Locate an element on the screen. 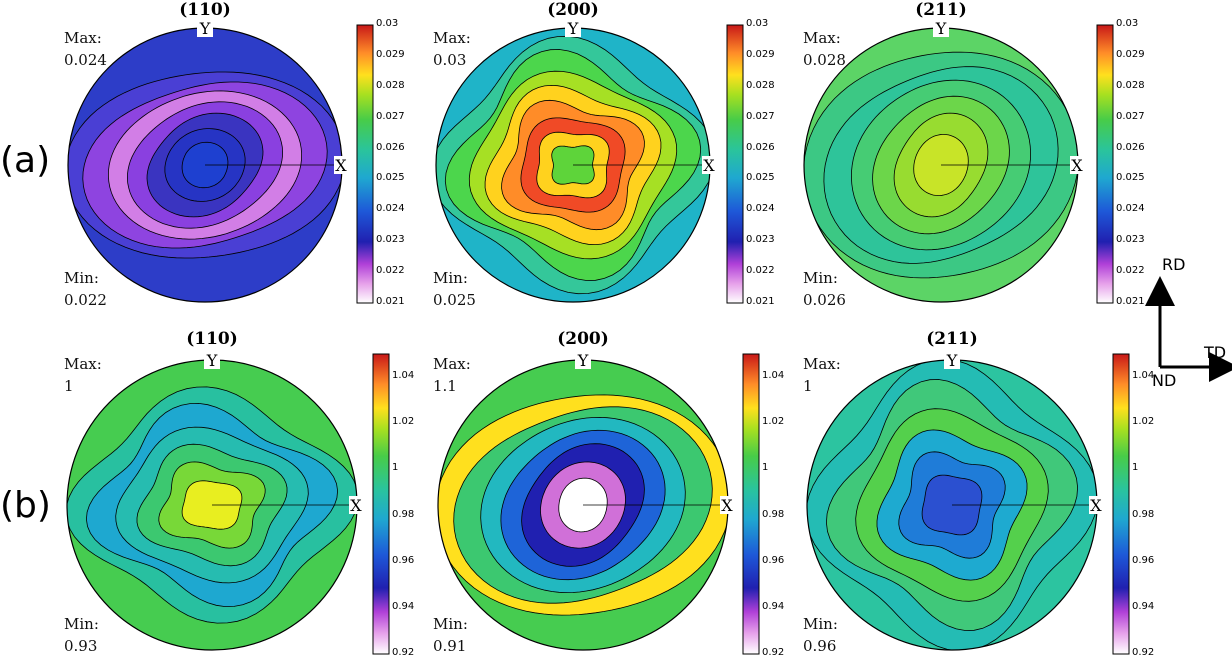 The height and width of the screenshot is (670, 1232). max-value: 0.028 is located at coordinates (824, 60).